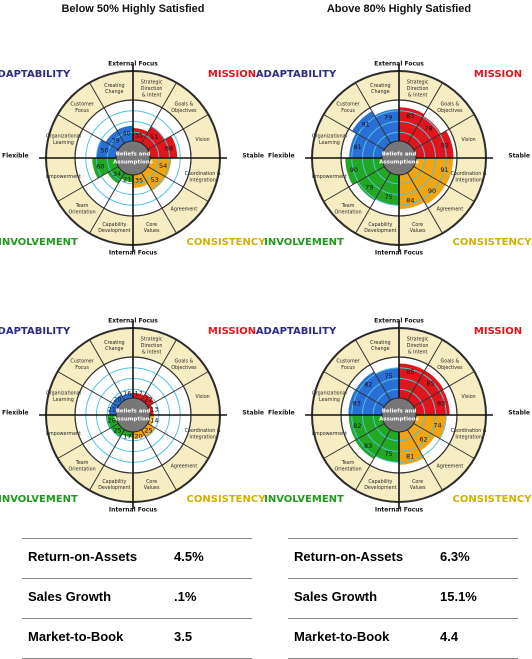 Image resolution: width=532 pixels, height=659 pixels. I want to click on metric-row-sales-growth: Sales Growth 15.1%, so click(403, 599).